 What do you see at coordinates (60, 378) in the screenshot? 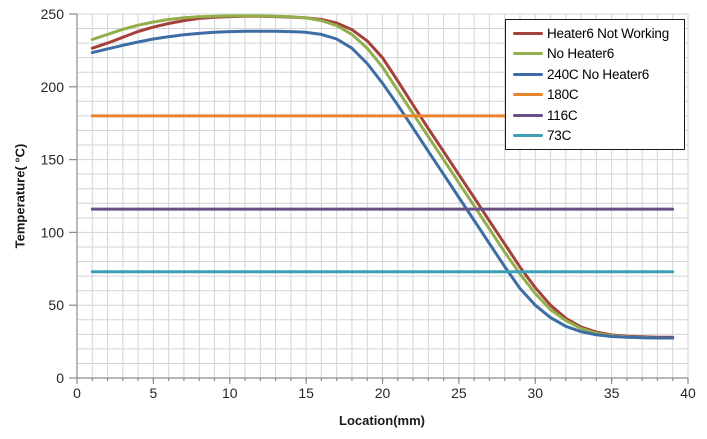
I see `y-tick-label: 0` at bounding box center [60, 378].